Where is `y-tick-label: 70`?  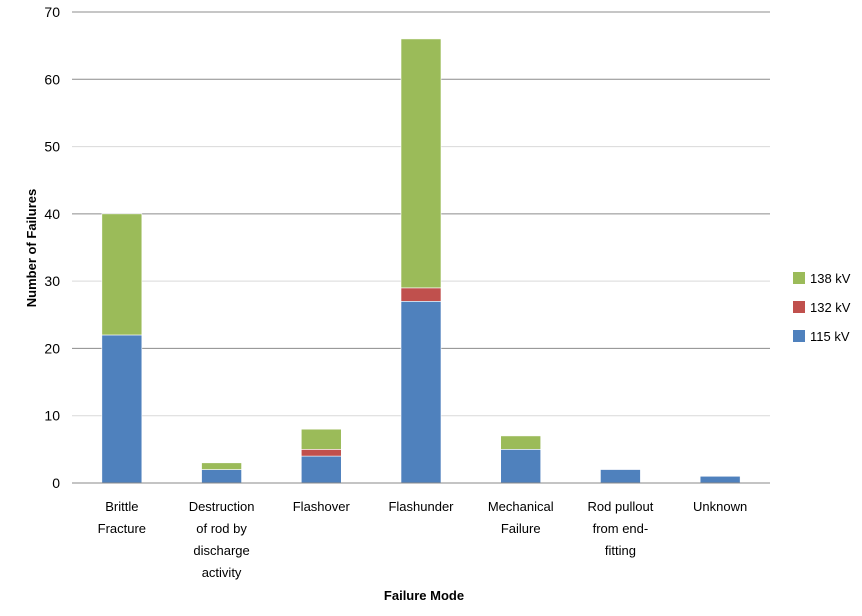
y-tick-label: 70 is located at coordinates (52, 12).